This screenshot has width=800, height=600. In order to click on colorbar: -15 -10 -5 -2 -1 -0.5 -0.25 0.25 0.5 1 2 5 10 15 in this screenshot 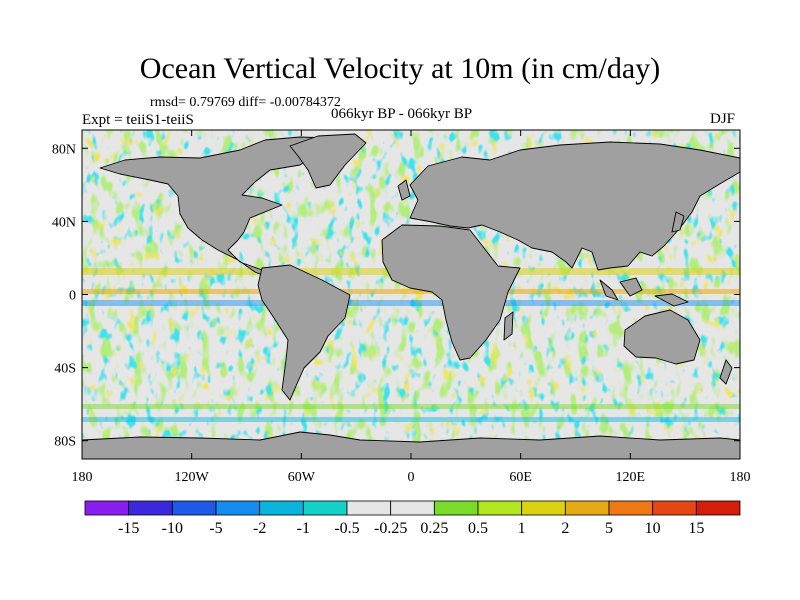, I will do `click(412, 518)`.